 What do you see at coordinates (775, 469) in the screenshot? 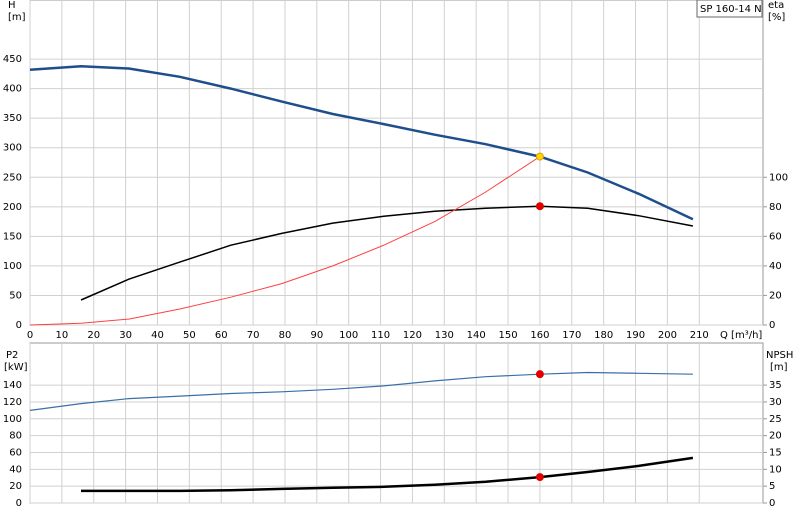
I see `y2-tick-label: 10` at bounding box center [775, 469].